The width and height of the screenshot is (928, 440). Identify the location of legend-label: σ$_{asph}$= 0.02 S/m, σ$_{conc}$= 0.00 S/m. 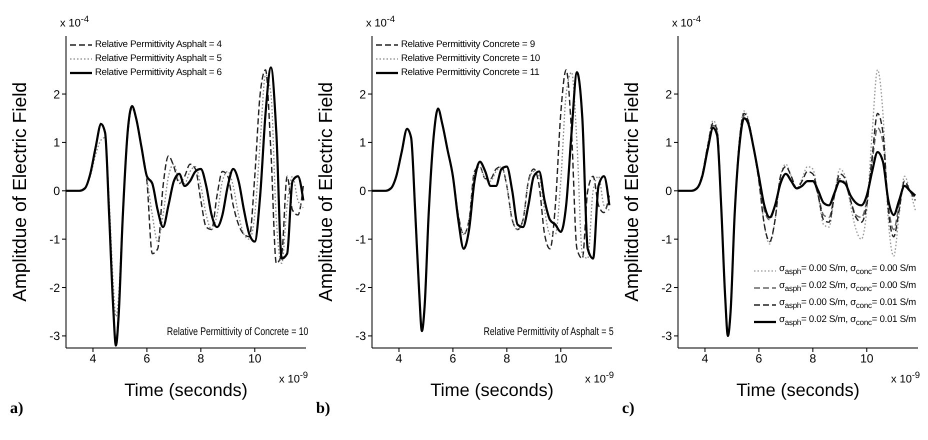
(847, 287).